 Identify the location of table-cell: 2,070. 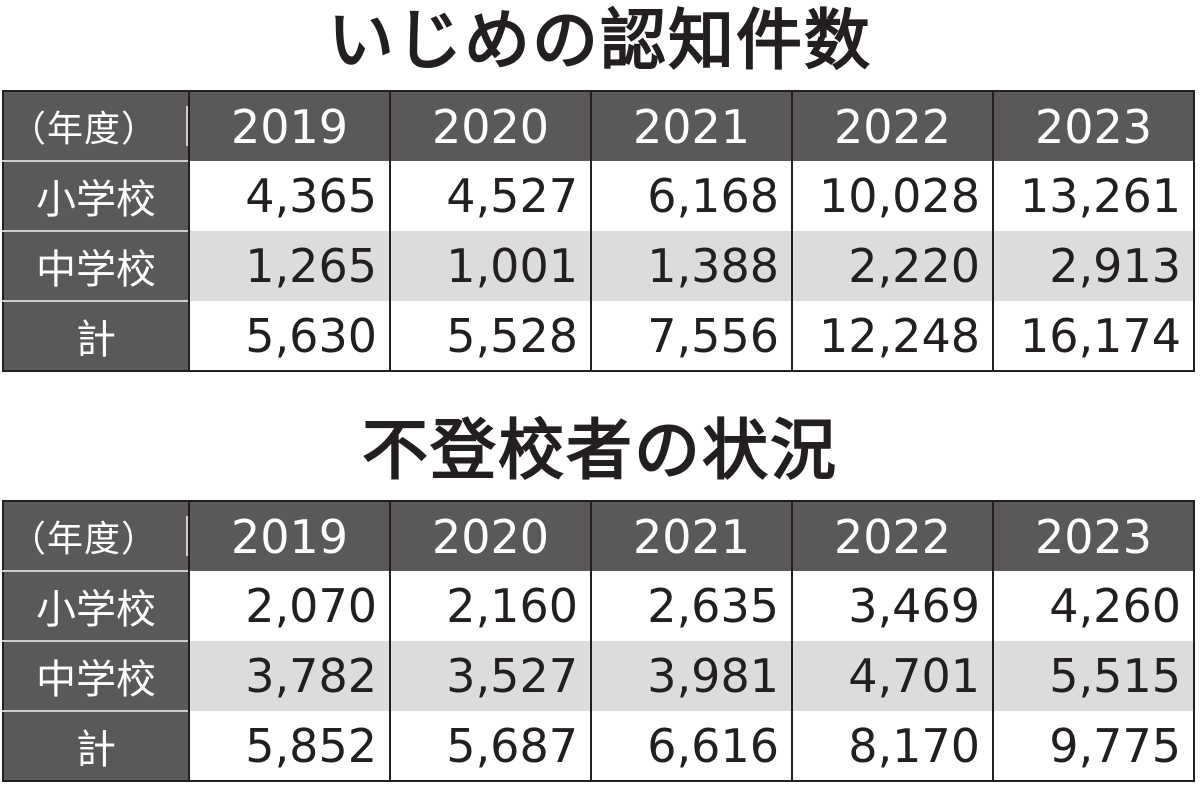
(289, 606).